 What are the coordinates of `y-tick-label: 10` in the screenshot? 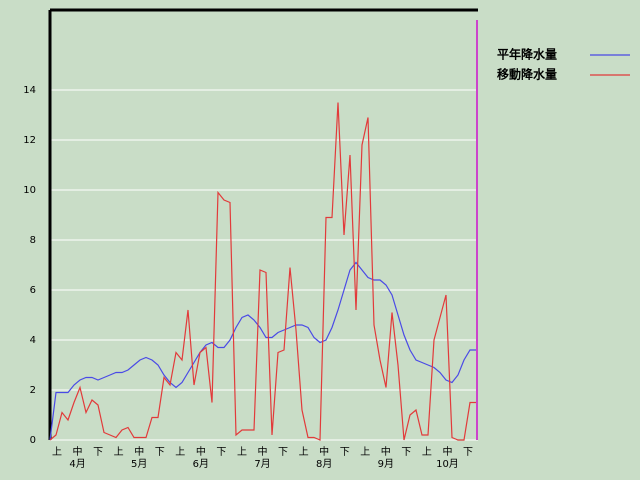 It's located at (29, 190).